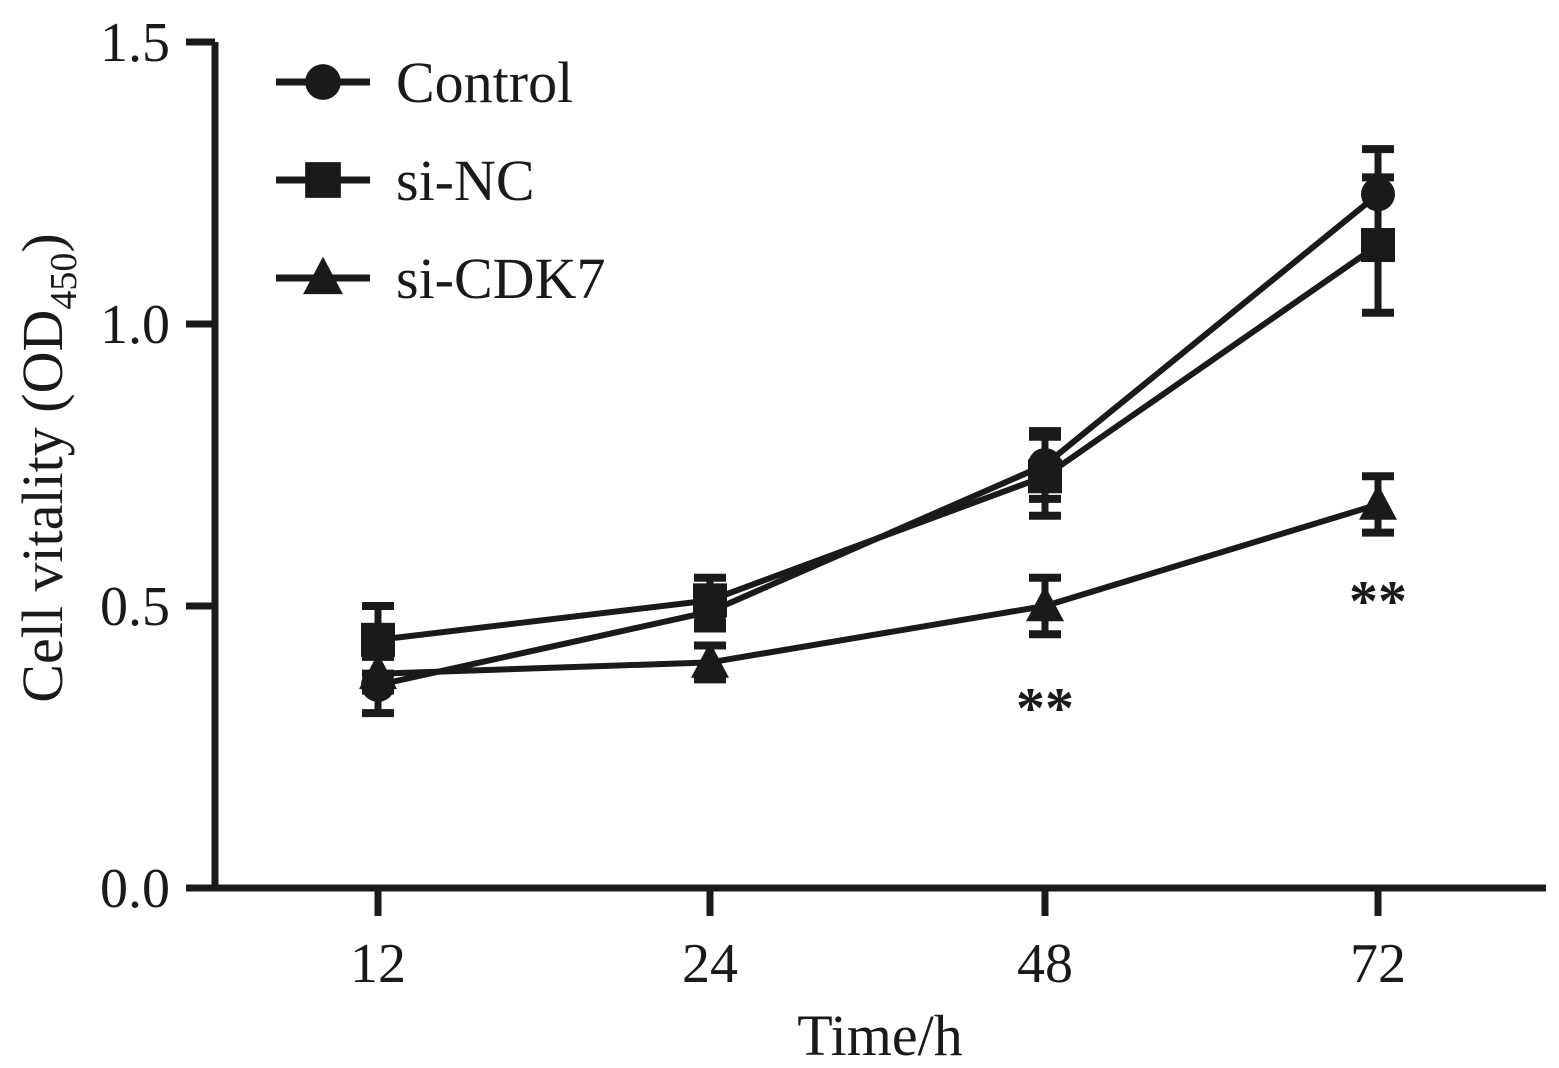  What do you see at coordinates (42, 242) in the screenshot?
I see `y-axis-title-close: )` at bounding box center [42, 242].